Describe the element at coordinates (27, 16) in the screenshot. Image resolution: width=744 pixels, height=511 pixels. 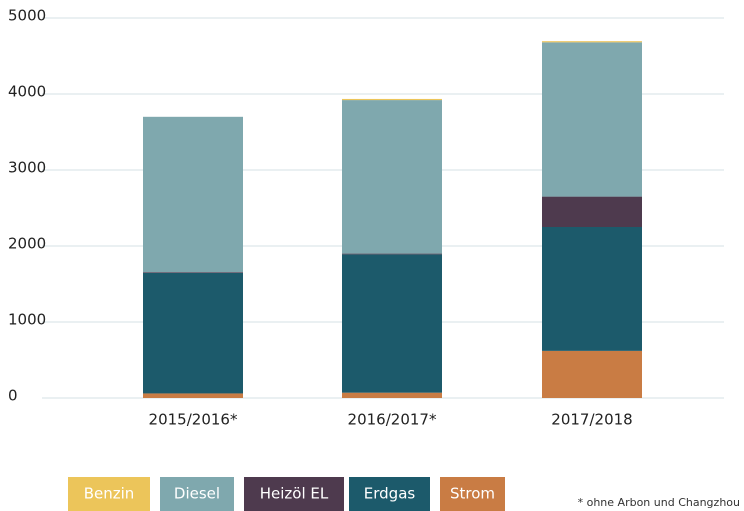
I see `y-tick-label: 5000` at that location.